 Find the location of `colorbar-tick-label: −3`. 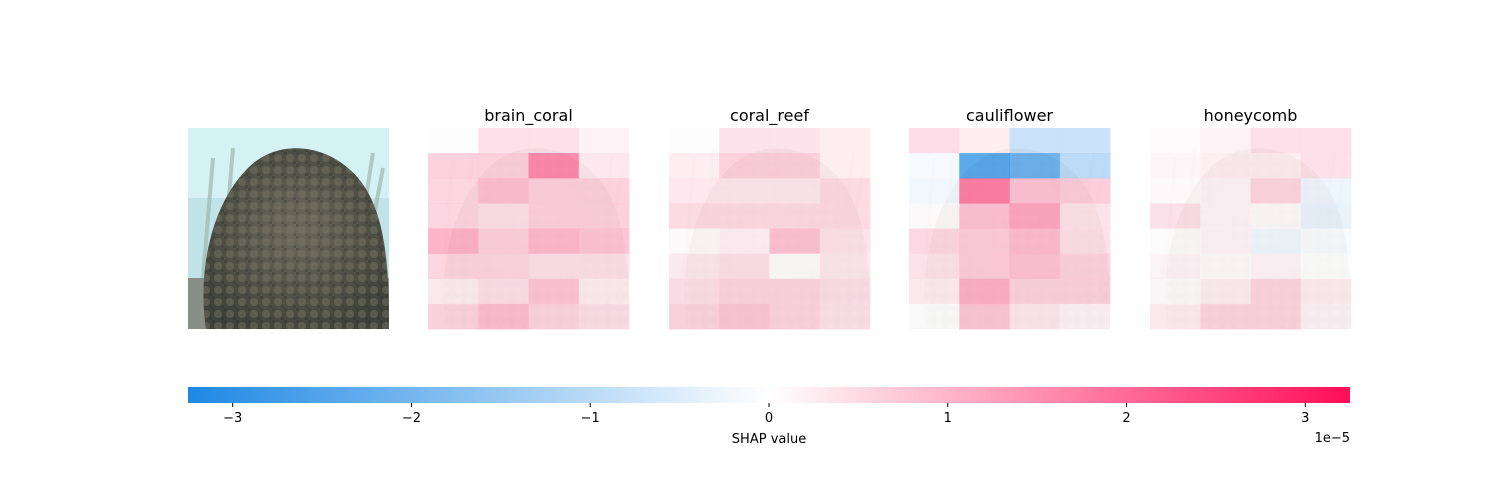

colorbar-tick-label: −3 is located at coordinates (232, 418).